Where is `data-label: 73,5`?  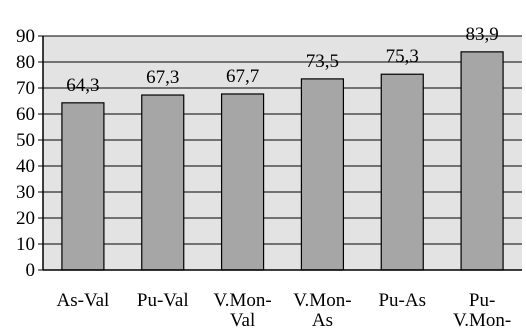
data-label: 73,5 is located at coordinates (322, 61).